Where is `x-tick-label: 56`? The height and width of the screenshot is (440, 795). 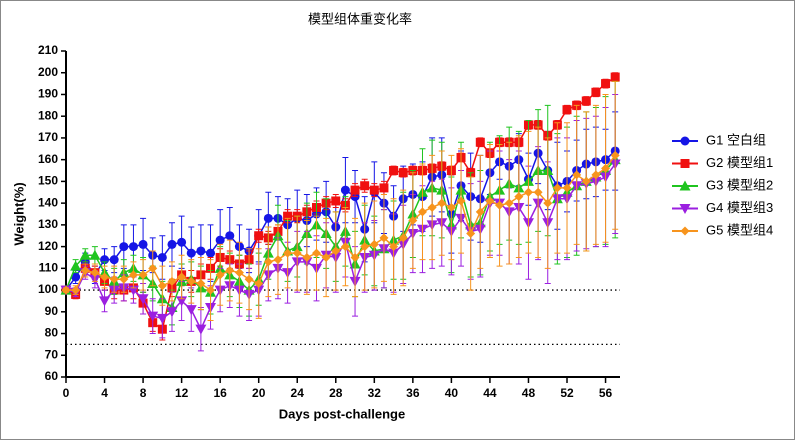 x-tick-label: 56 is located at coordinates (606, 393).